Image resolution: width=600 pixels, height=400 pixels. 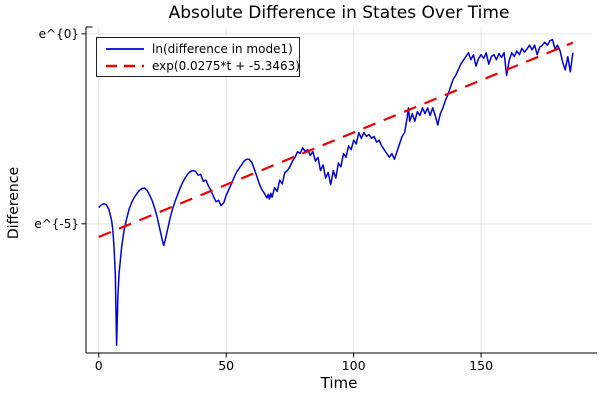 I want to click on legend-dashed-line-icon, so click(x=125, y=65).